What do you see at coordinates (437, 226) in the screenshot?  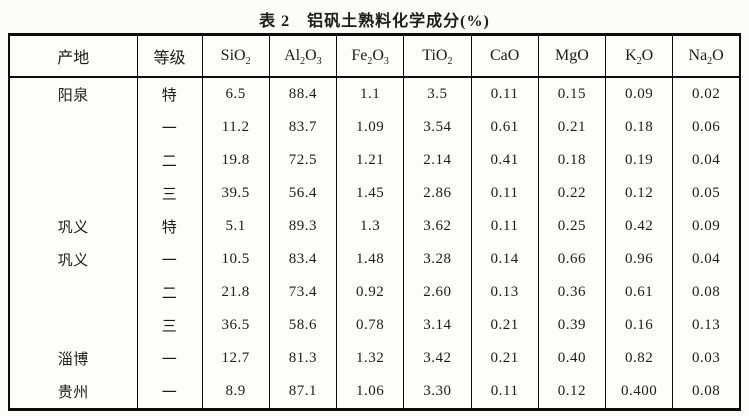 I see `cell-value-tio2: 3.62` at bounding box center [437, 226].